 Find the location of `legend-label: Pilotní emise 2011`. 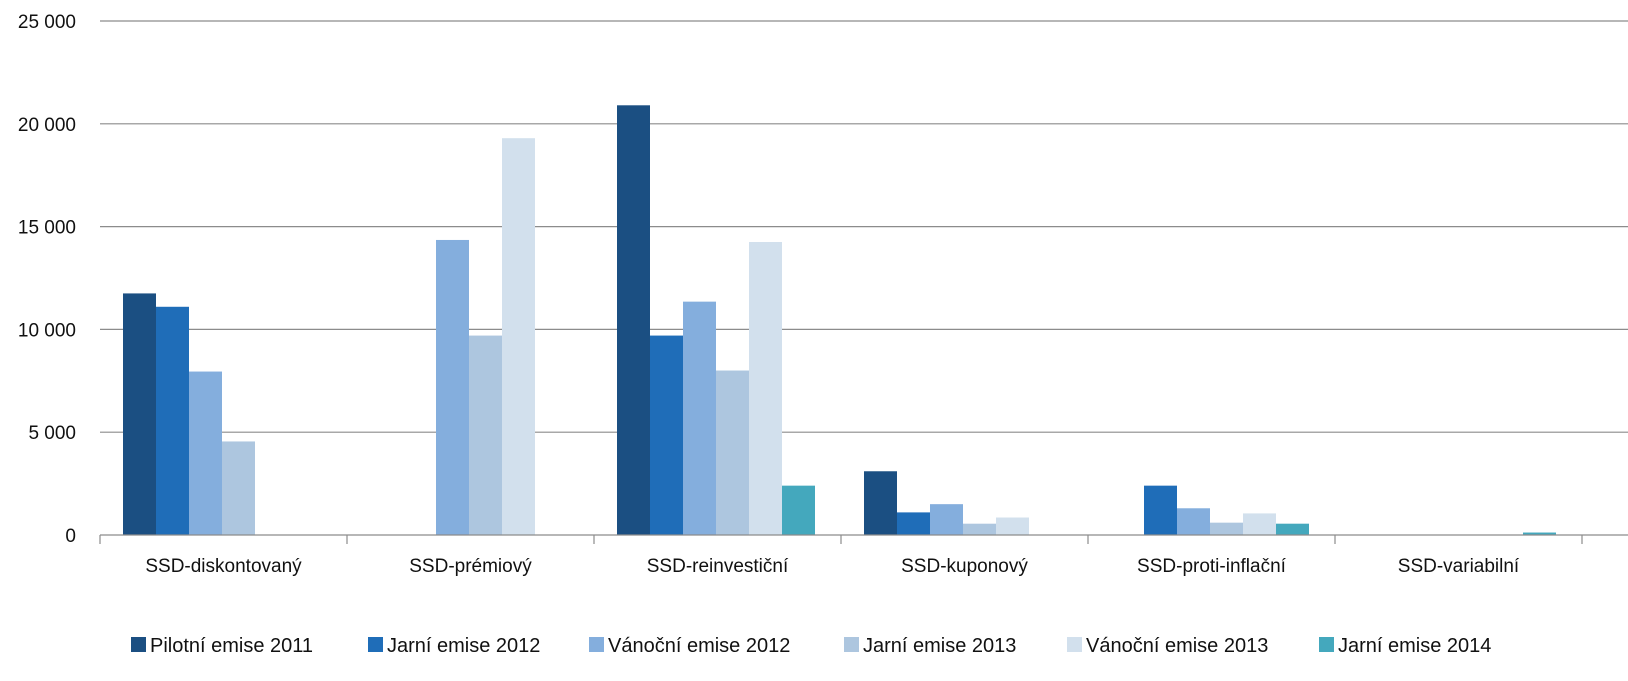

legend-label: Pilotní emise 2011 is located at coordinates (231, 646).